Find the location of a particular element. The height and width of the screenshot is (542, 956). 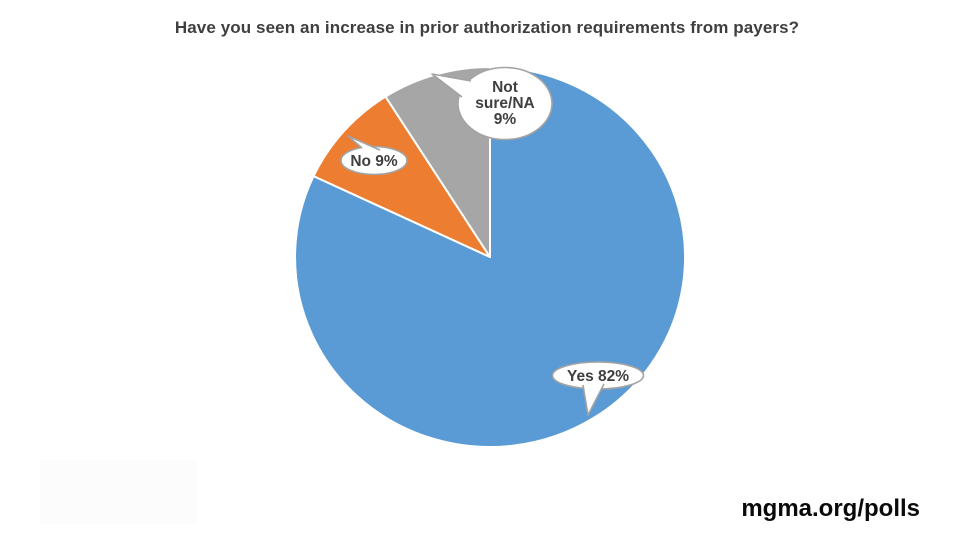

pie-slice-no is located at coordinates (401, 176).